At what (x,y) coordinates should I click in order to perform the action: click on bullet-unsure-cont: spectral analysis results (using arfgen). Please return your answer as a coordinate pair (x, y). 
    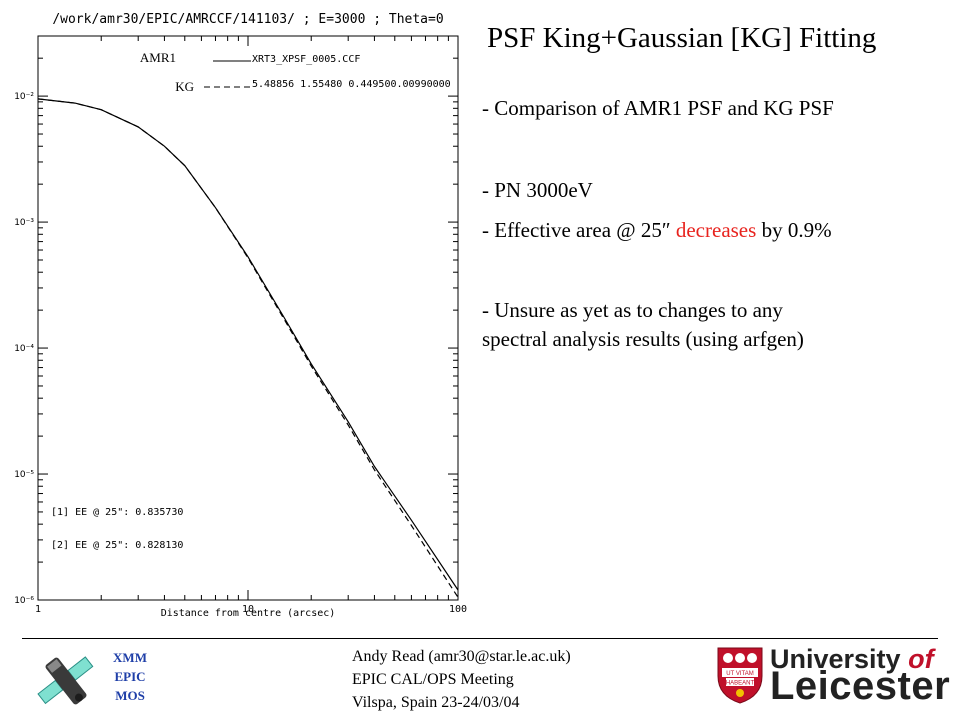
    Looking at the image, I should click on (643, 339).